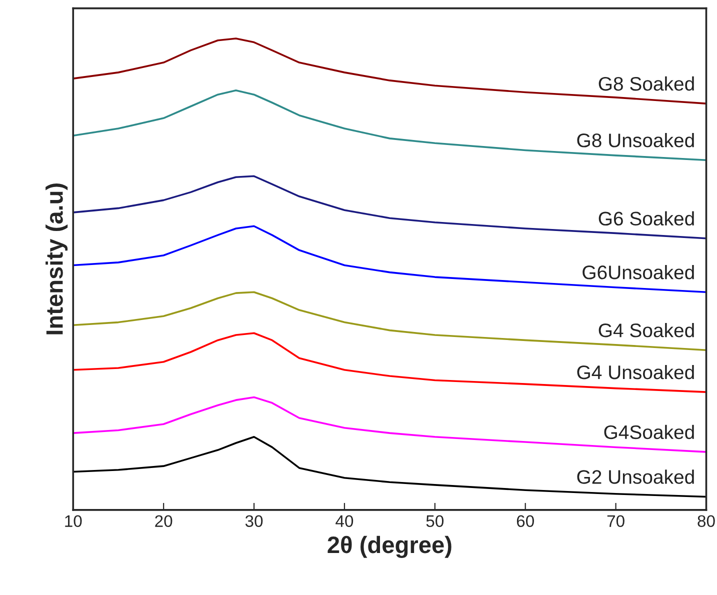 The image size is (717, 595). Describe the element at coordinates (390, 547) in the screenshot. I see `x-axis-title: 2θ (degree)` at that location.